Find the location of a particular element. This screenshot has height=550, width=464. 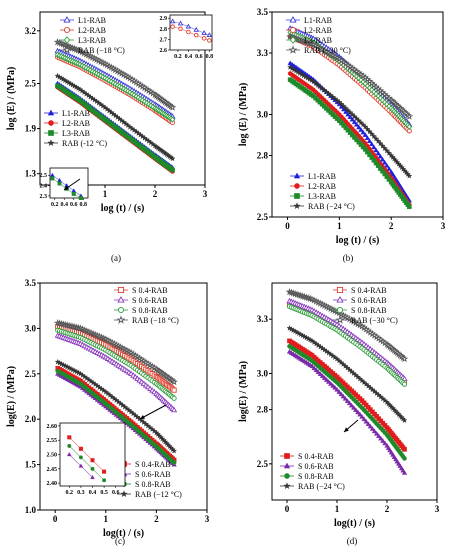

legend-label: S 0.8-RAB is located at coordinates (369, 310).